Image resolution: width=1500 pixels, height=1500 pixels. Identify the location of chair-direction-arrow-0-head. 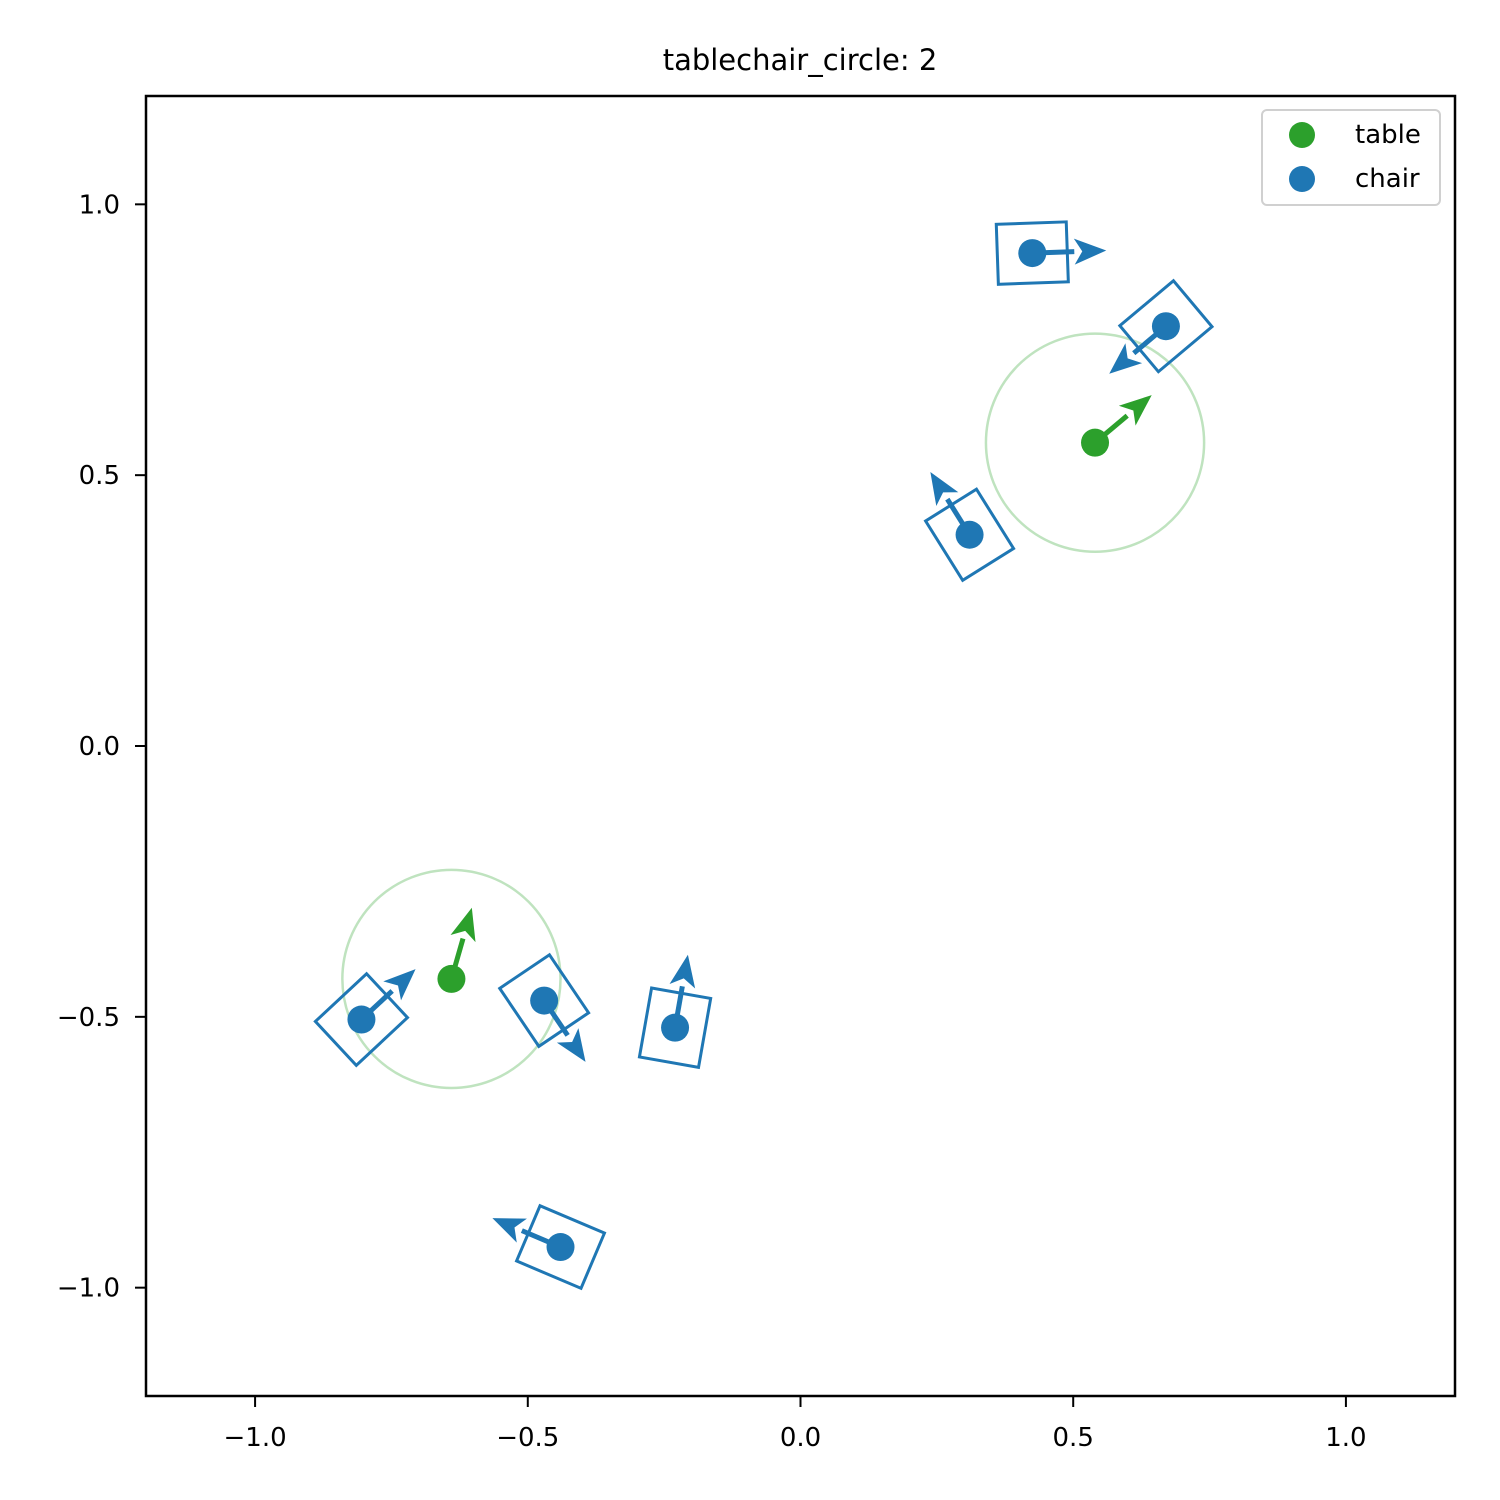
(1090, 251).